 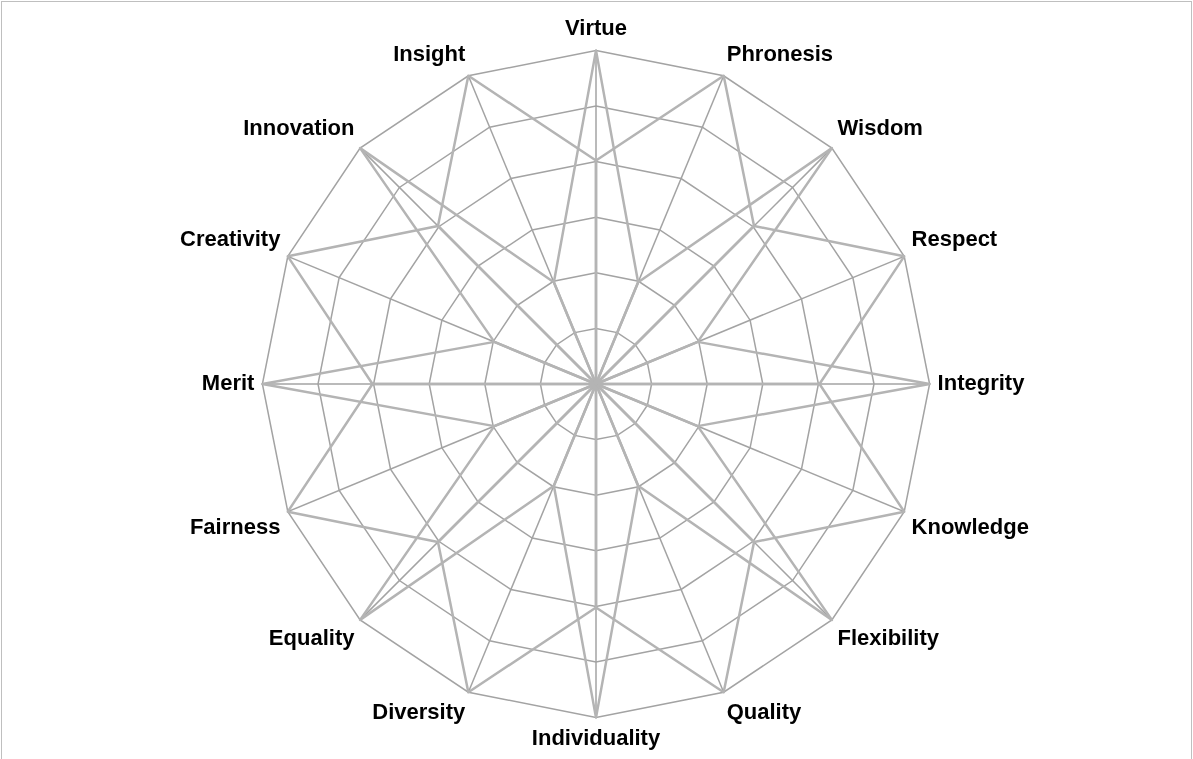 I want to click on spoke-label: Diversity, so click(x=419, y=711).